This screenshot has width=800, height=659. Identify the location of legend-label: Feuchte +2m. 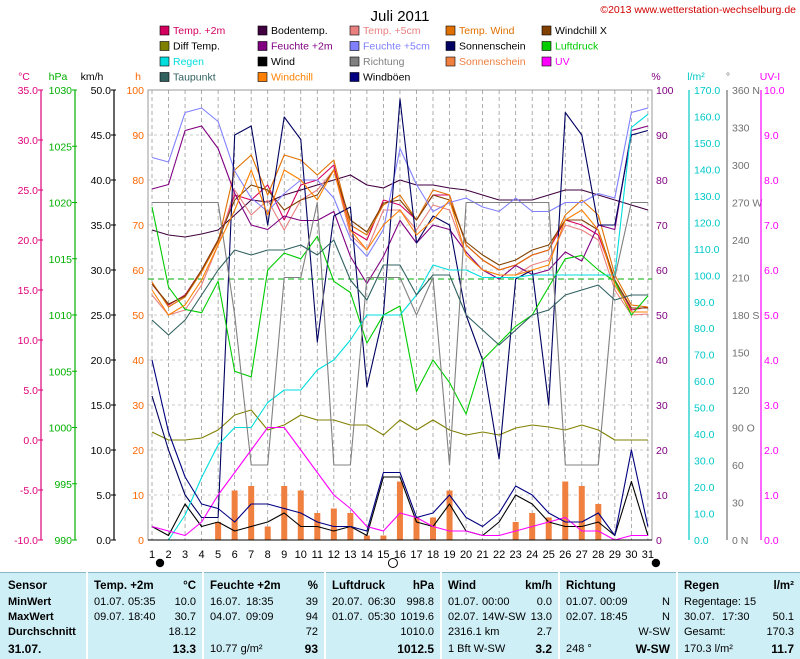
(302, 47).